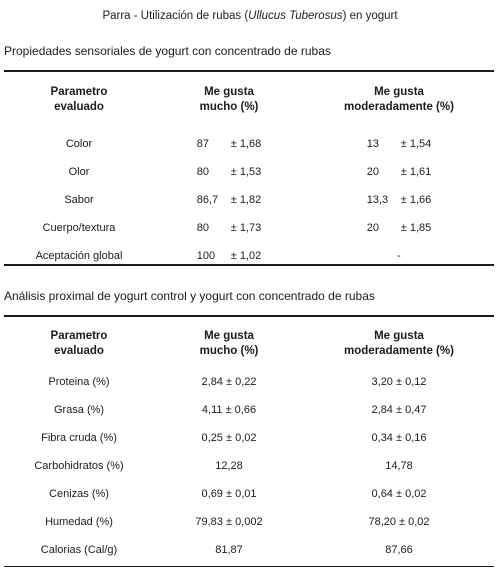 The width and height of the screenshot is (500, 568). I want to click on table1-header-mucho: Me gusta mucho (%), so click(229, 99).